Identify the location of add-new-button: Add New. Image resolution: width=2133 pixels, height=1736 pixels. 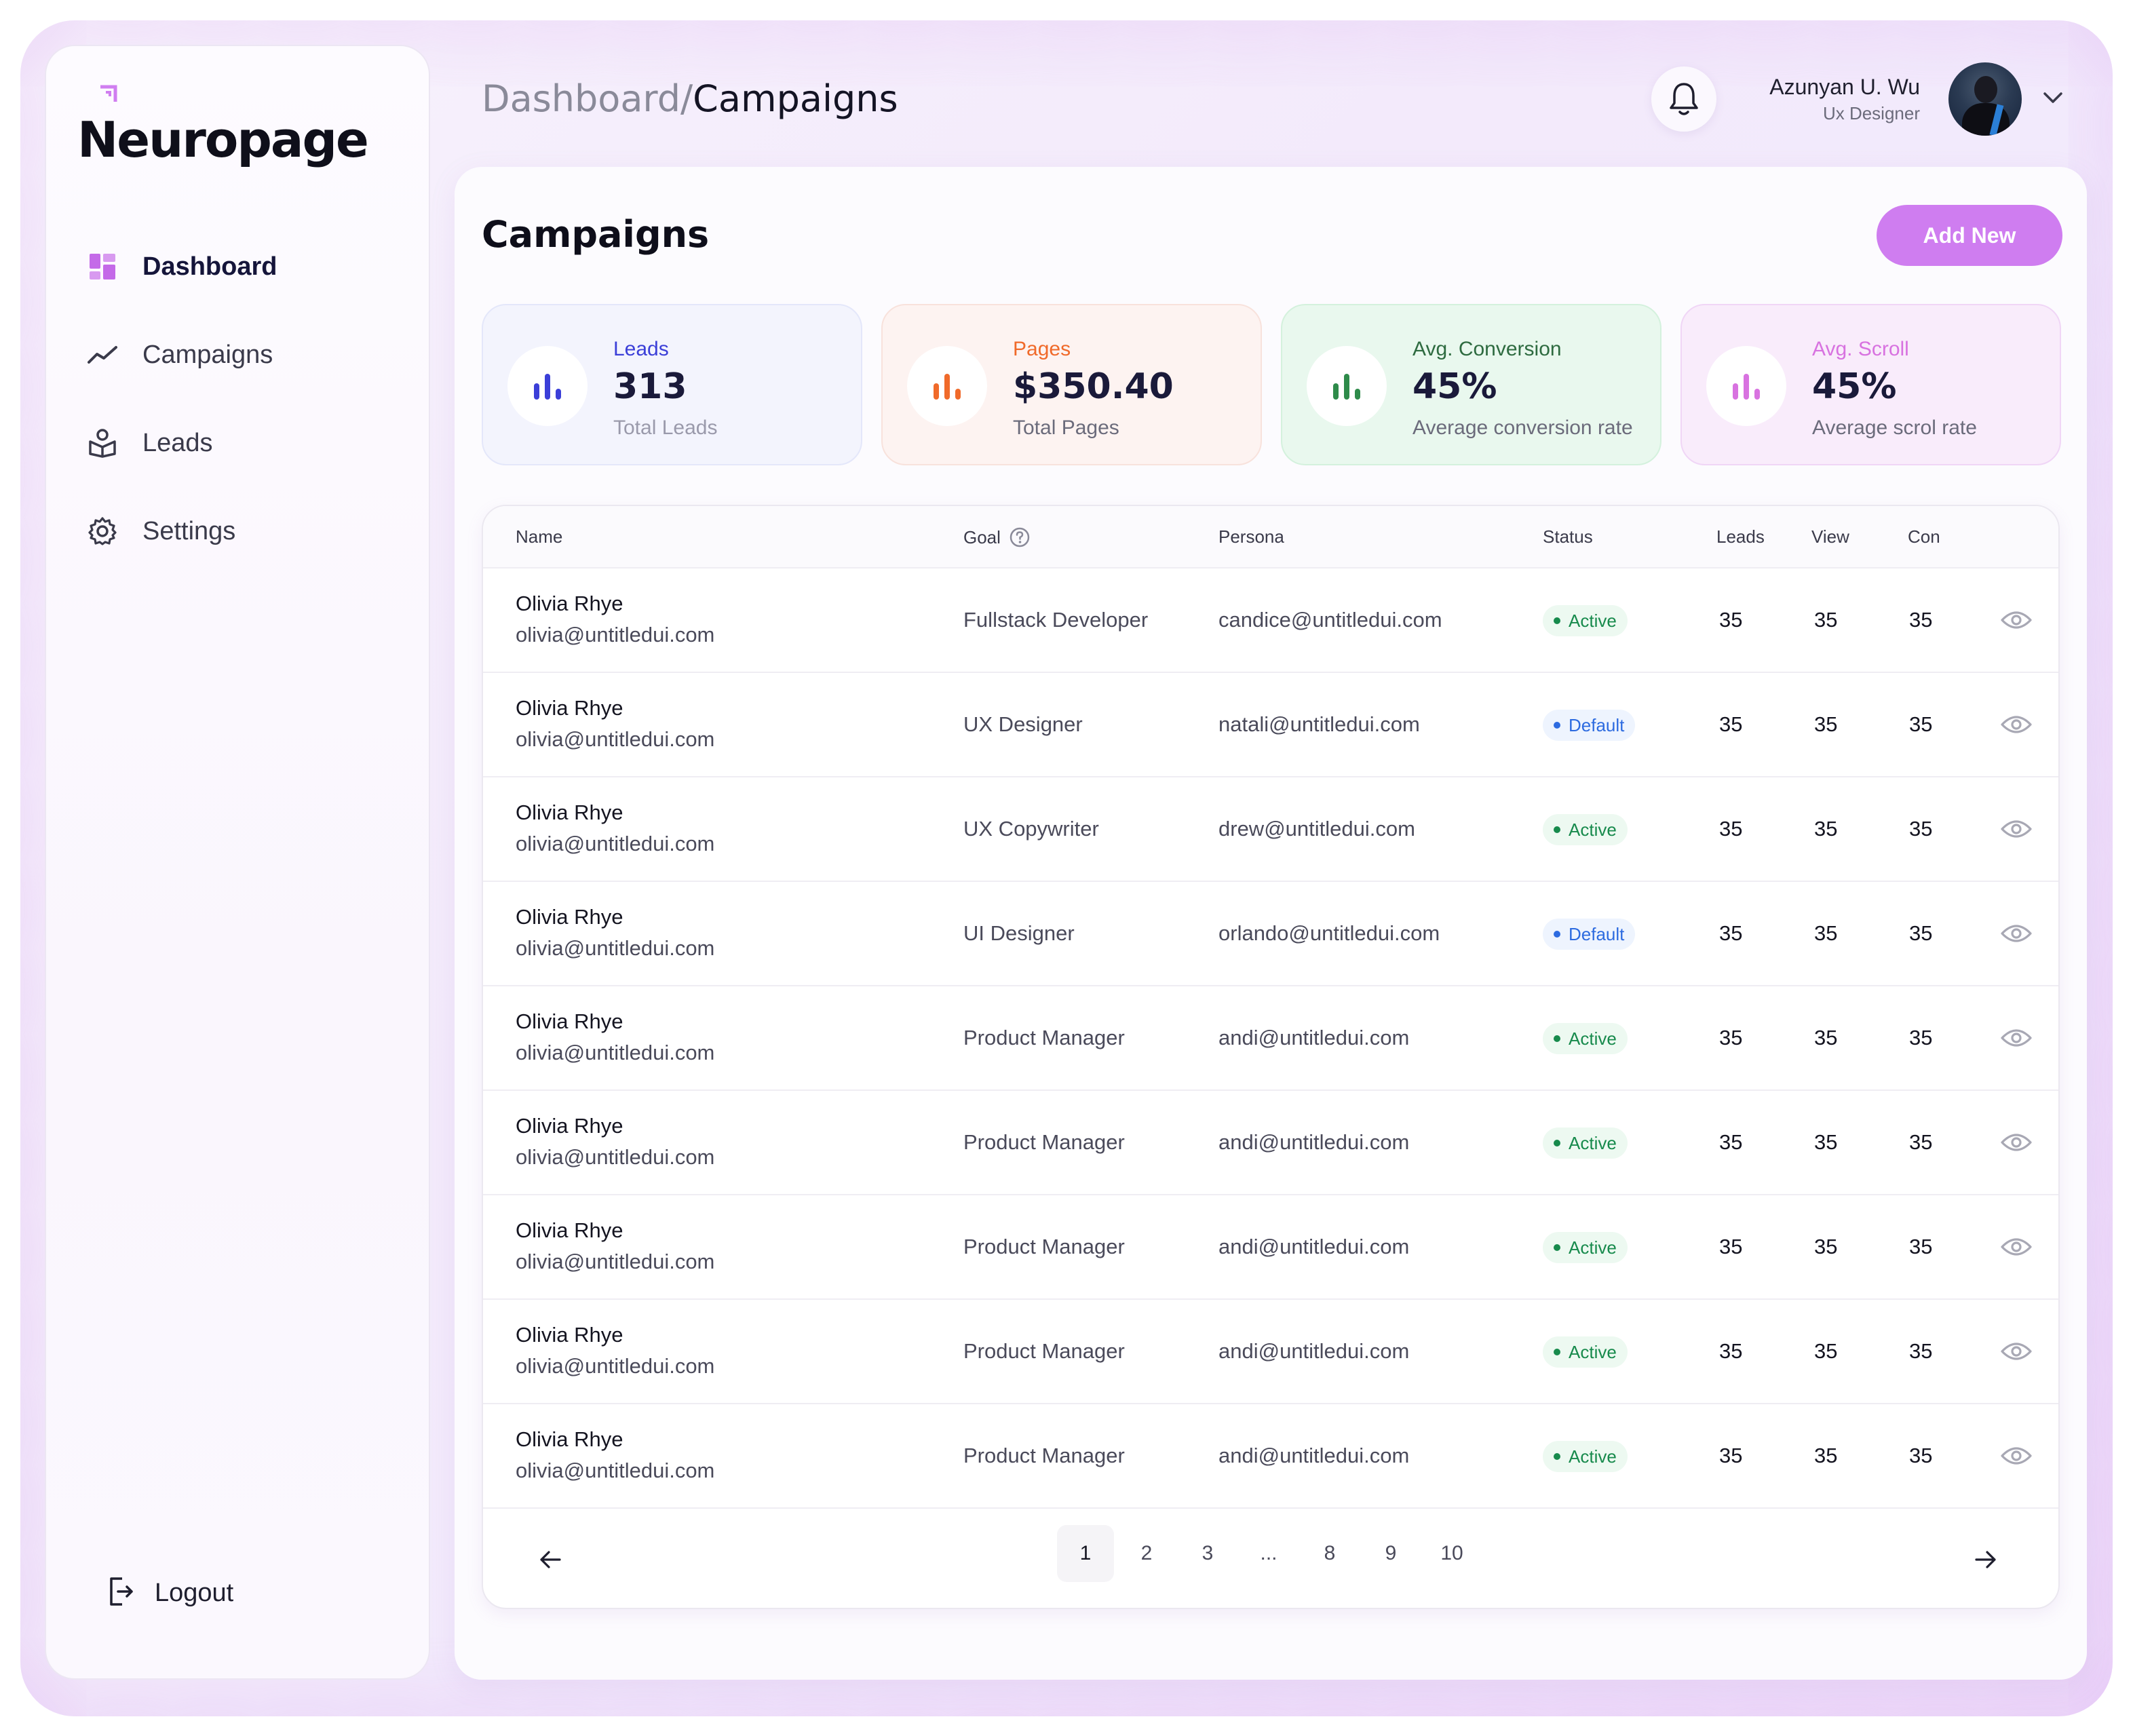
(1970, 235).